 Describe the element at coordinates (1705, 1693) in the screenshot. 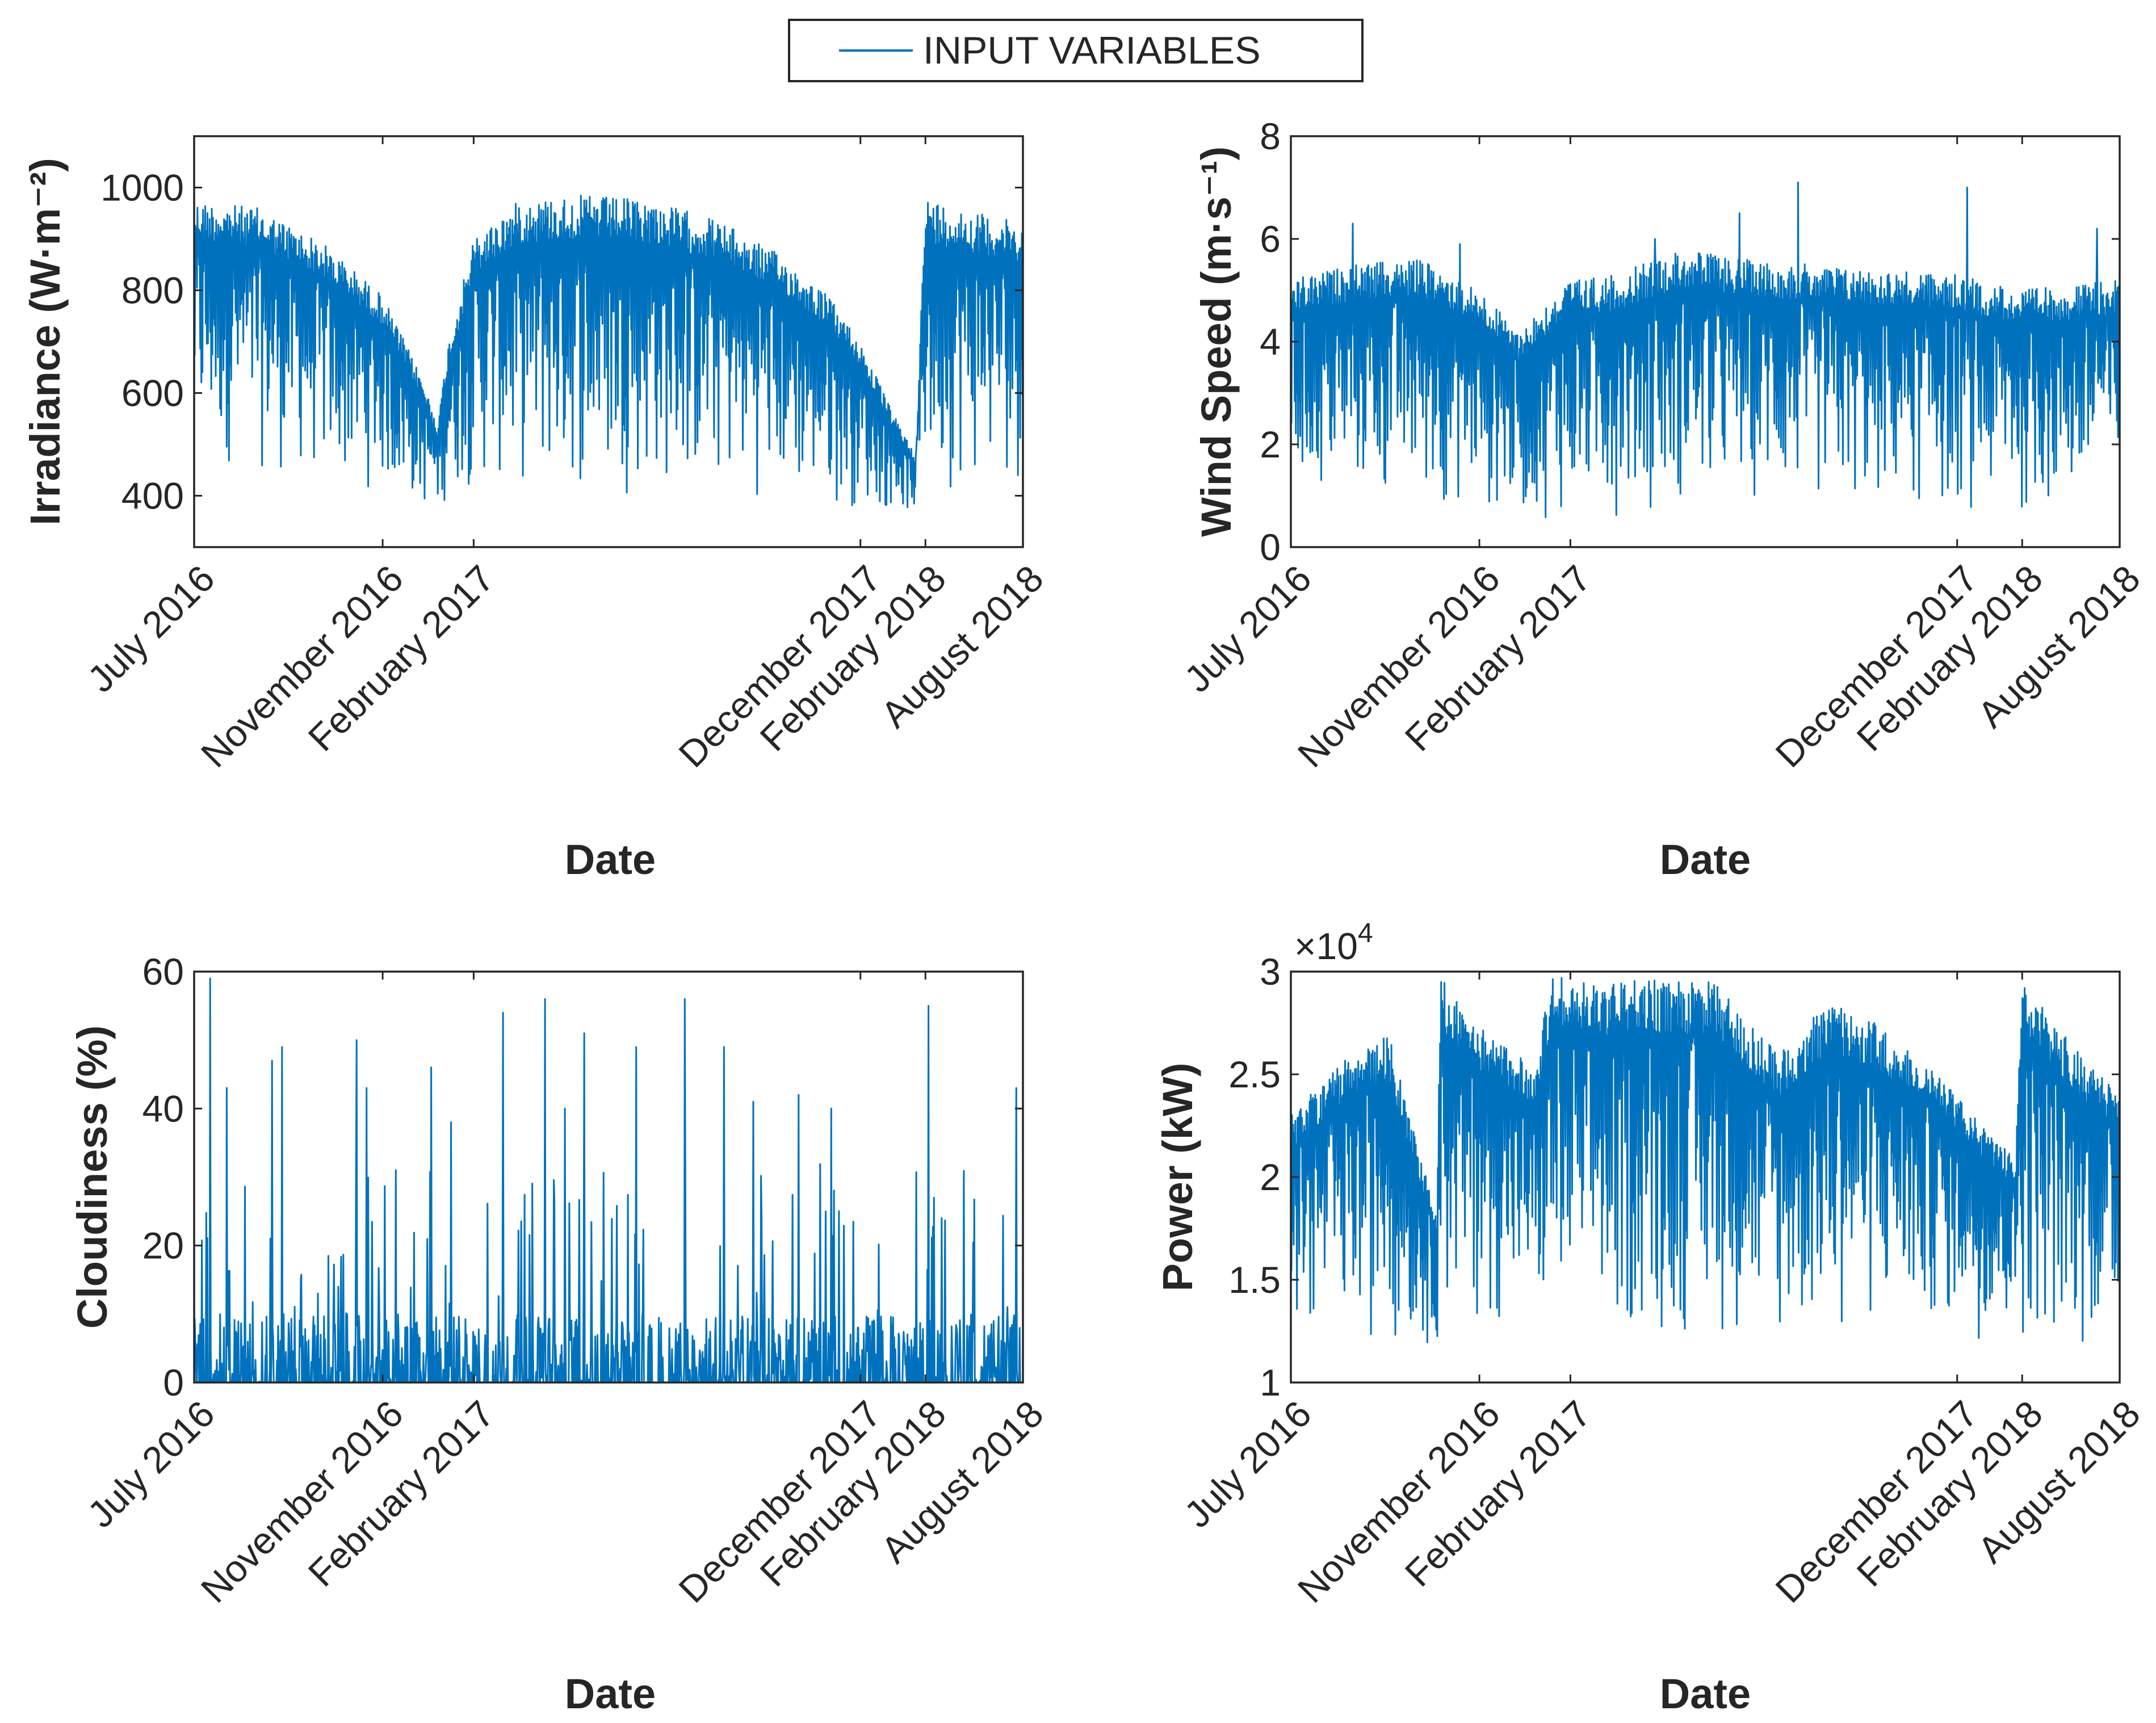

I see `x-axis-label-power: Date` at that location.